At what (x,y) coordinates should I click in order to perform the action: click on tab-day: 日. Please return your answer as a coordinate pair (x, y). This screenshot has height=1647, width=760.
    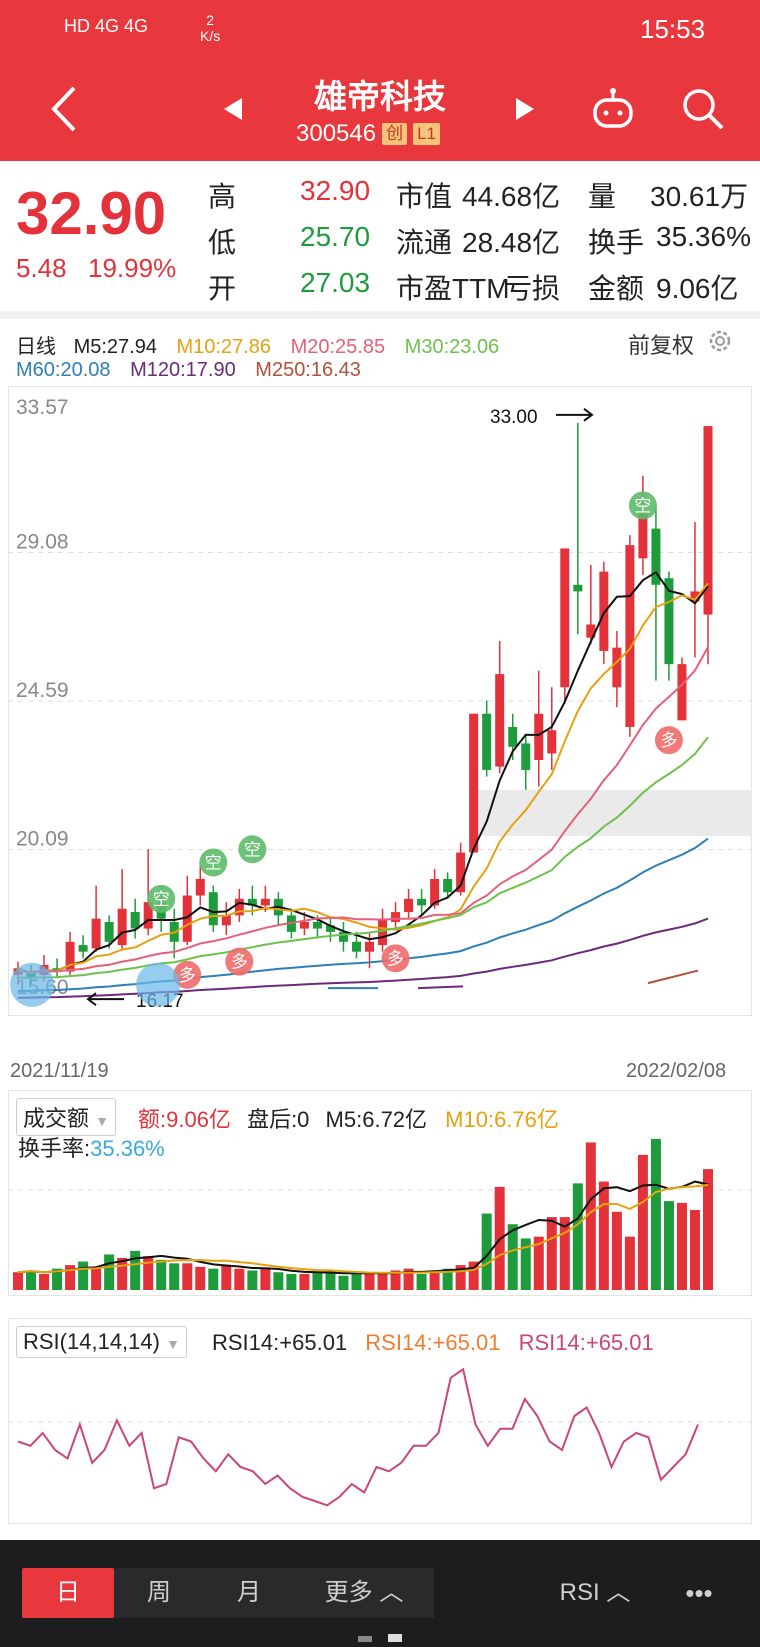
    Looking at the image, I should click on (68, 1593).